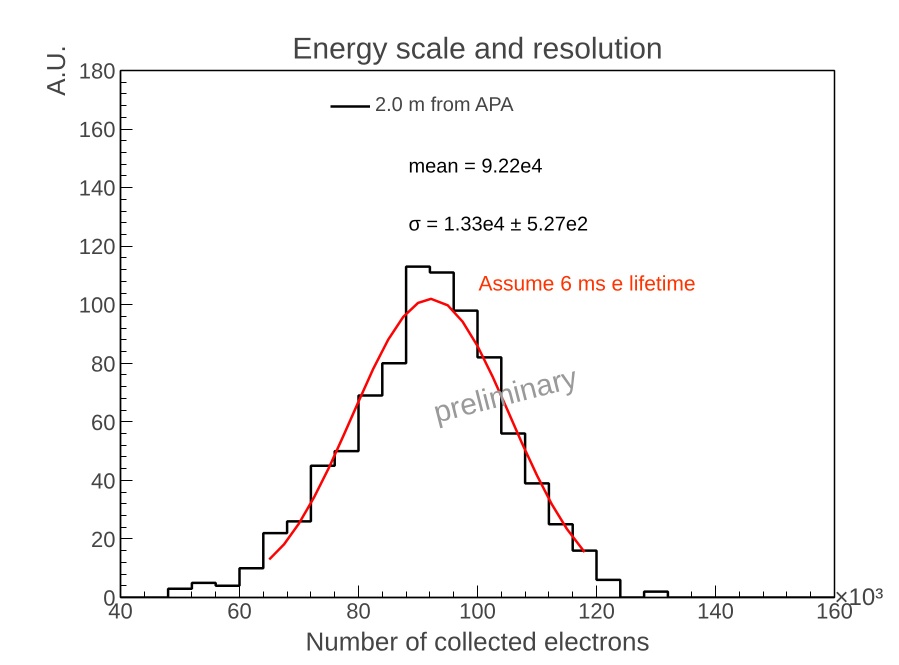  Describe the element at coordinates (427, 429) in the screenshot. I see `line-series` at that location.